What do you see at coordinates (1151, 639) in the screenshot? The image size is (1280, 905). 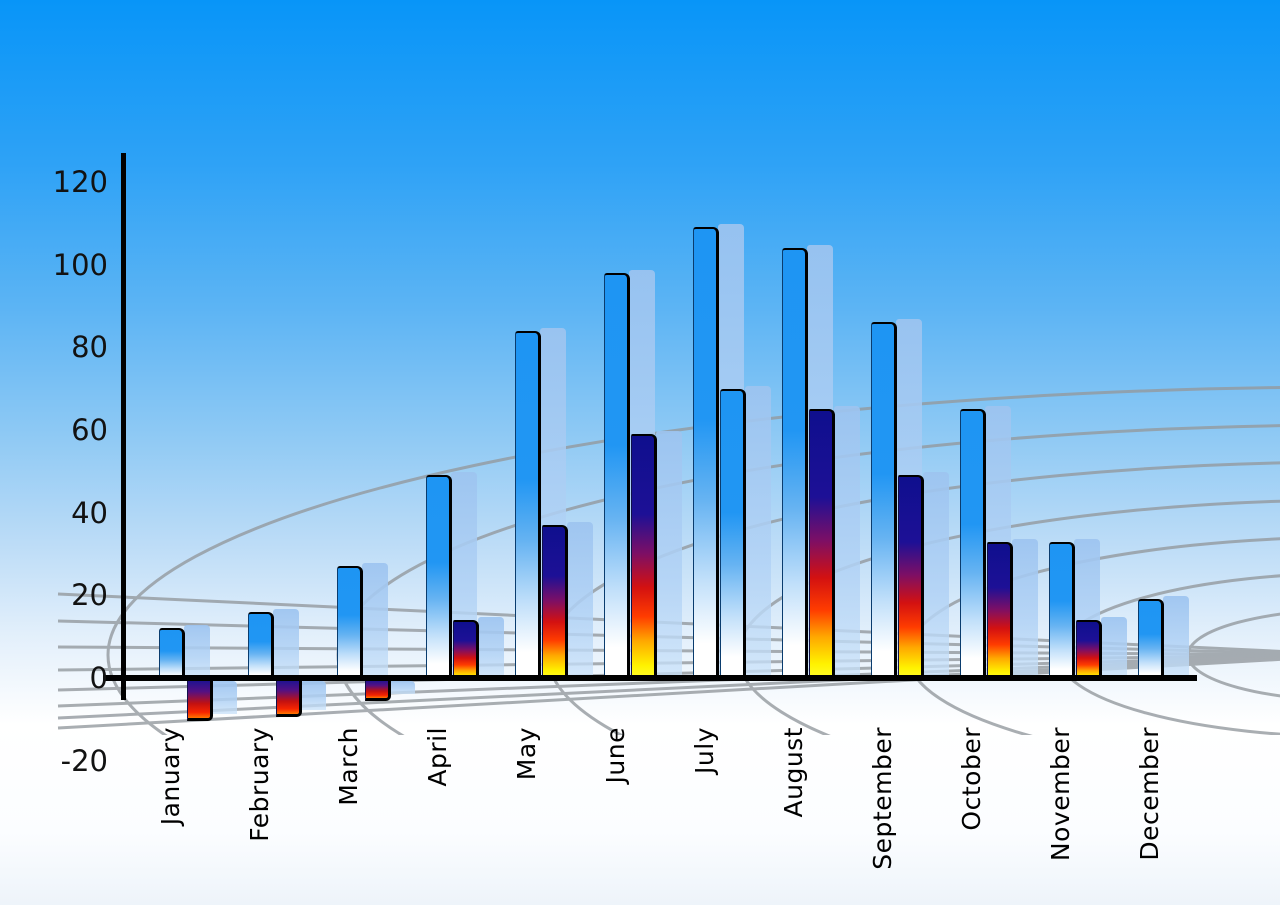 I see `bar-december-primary` at bounding box center [1151, 639].